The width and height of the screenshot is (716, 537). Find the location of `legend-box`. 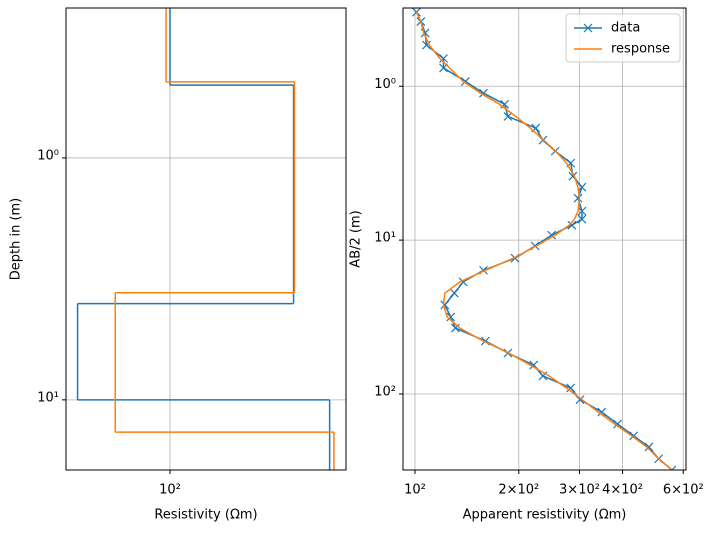

legend-box is located at coordinates (623, 38).